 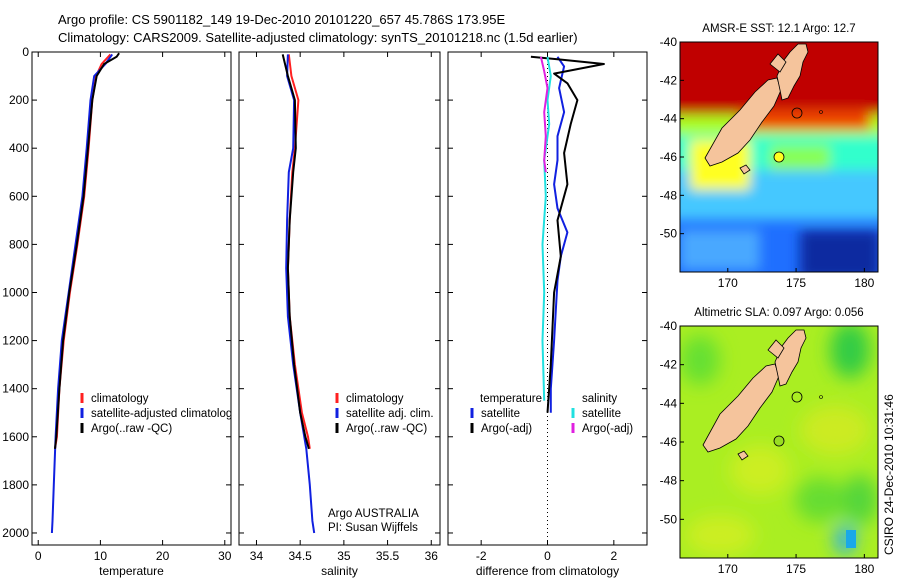 I want to click on x-axis-label: salinity, so click(x=339, y=571).